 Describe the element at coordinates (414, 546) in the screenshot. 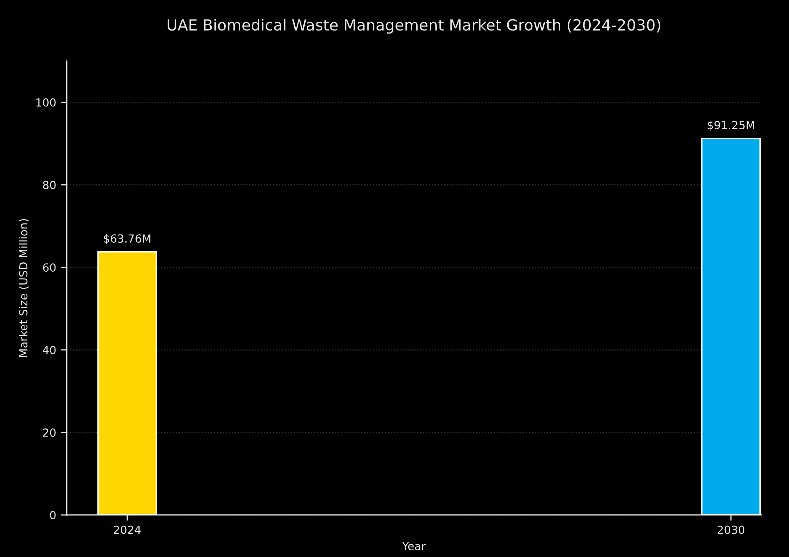

I see `x-axis-title: Year` at that location.